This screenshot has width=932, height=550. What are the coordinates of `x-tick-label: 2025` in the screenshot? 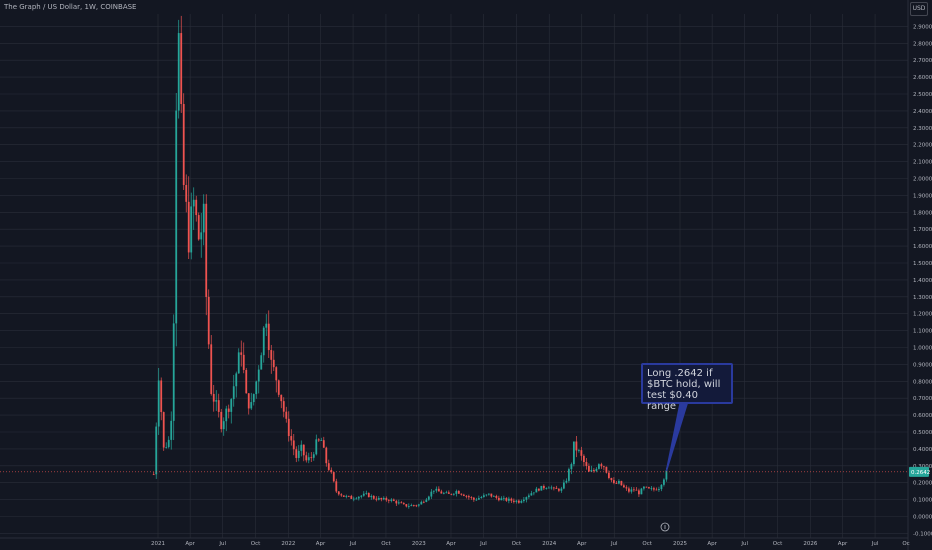 It's located at (680, 544).